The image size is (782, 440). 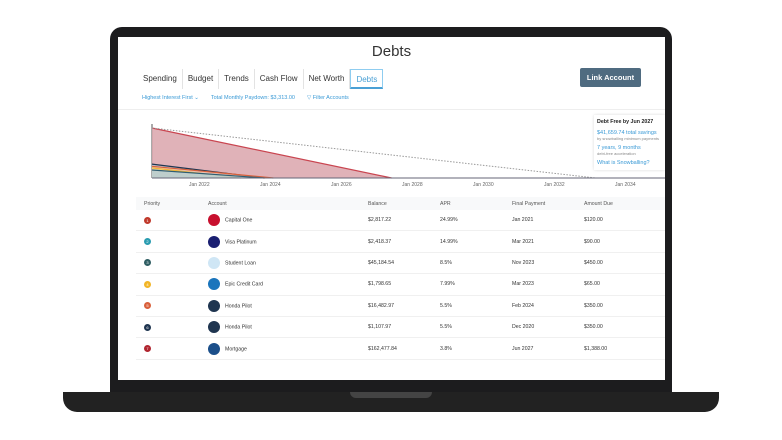 I want to click on tab-cash-flow: Cash Flow, so click(x=279, y=79).